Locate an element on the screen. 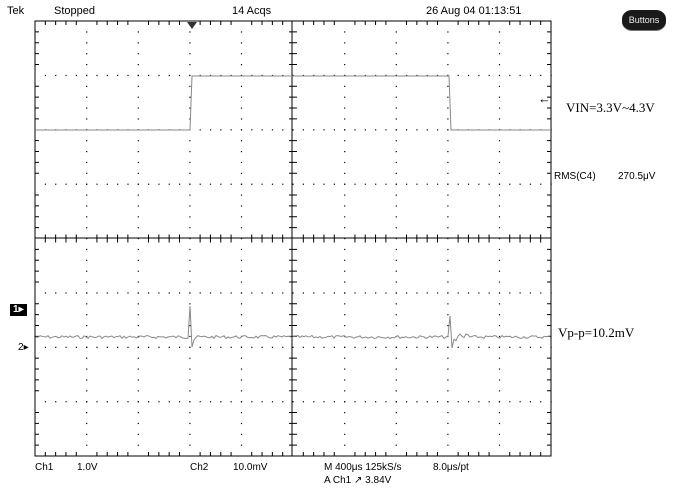 The image size is (676, 490). ch1-label: Ch1 is located at coordinates (44, 467).